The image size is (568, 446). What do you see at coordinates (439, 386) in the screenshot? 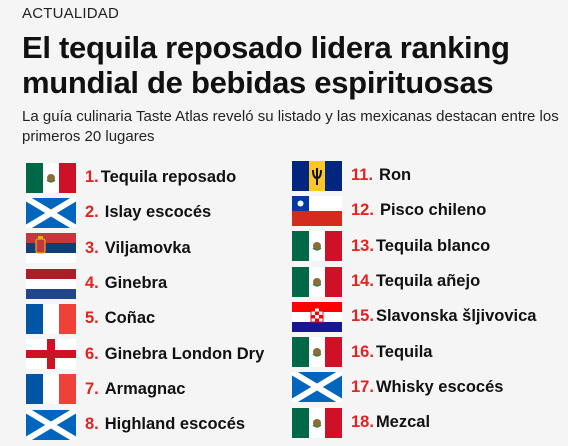
I see `drink-name: Whisky escocés` at bounding box center [439, 386].